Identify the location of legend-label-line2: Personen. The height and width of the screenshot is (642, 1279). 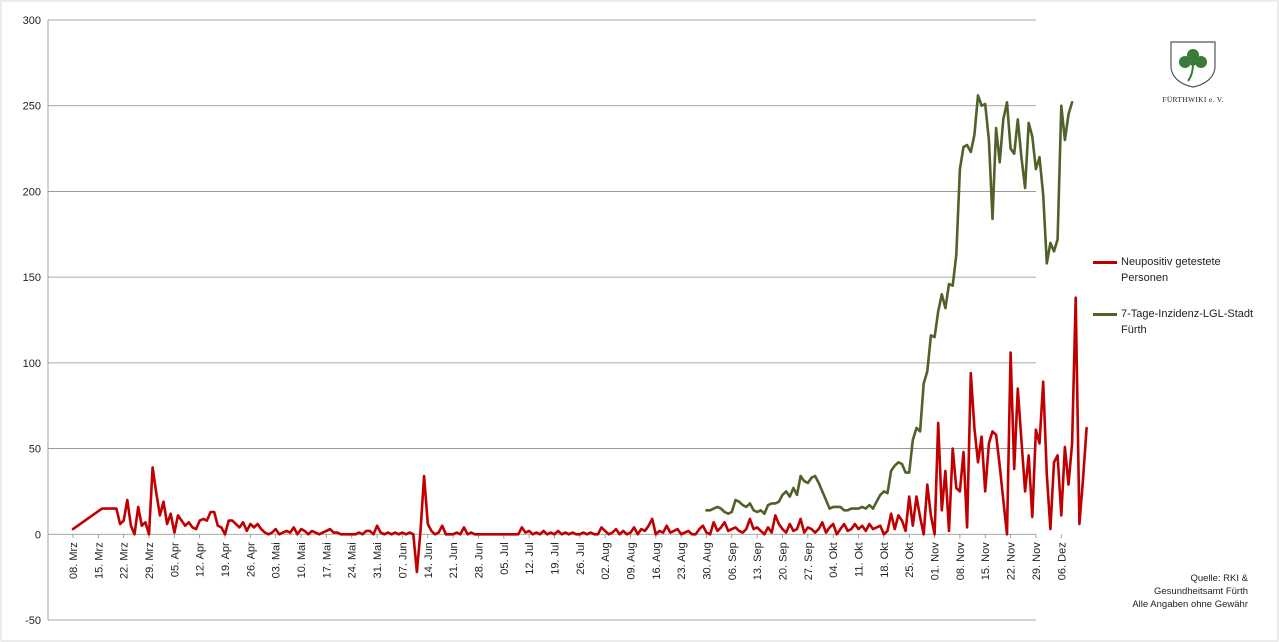
(1145, 278).